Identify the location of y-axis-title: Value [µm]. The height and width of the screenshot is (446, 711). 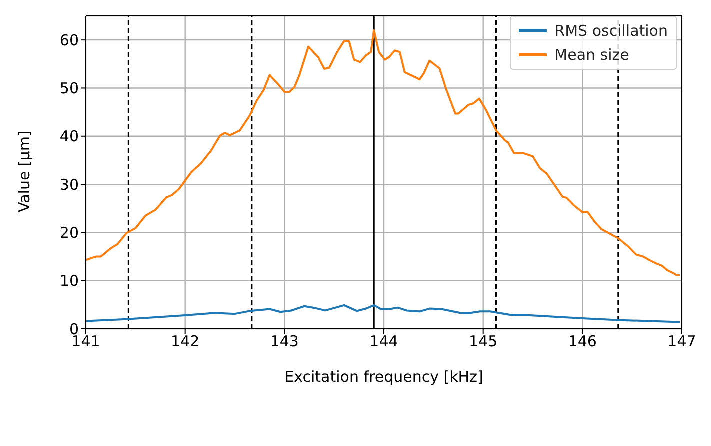
(24, 171).